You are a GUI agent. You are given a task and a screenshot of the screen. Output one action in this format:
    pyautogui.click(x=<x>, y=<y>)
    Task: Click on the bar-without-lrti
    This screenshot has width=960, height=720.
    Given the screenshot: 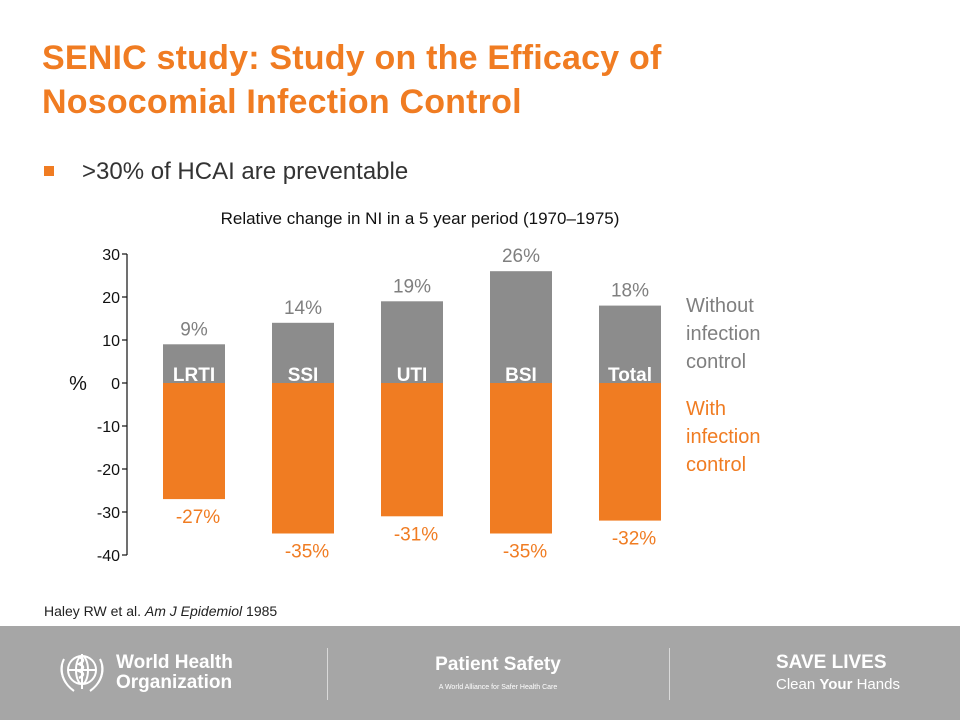 What is the action you would take?
    pyautogui.click(x=194, y=363)
    